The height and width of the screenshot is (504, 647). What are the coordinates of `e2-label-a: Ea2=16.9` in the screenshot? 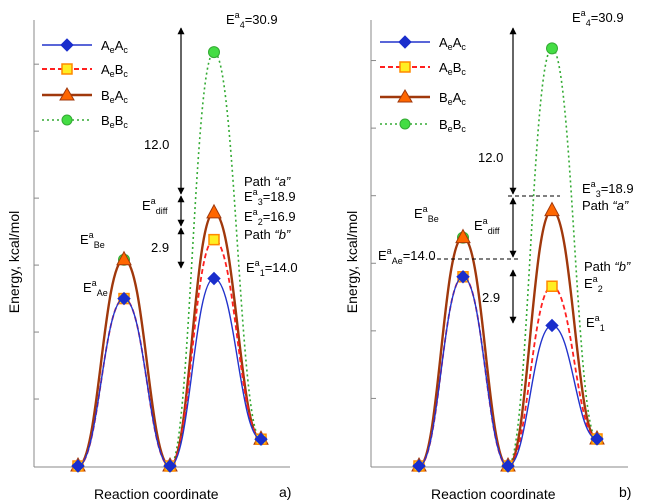 It's located at (270, 217).